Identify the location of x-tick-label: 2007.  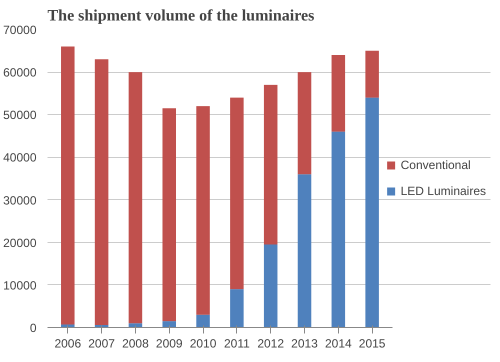
(102, 343).